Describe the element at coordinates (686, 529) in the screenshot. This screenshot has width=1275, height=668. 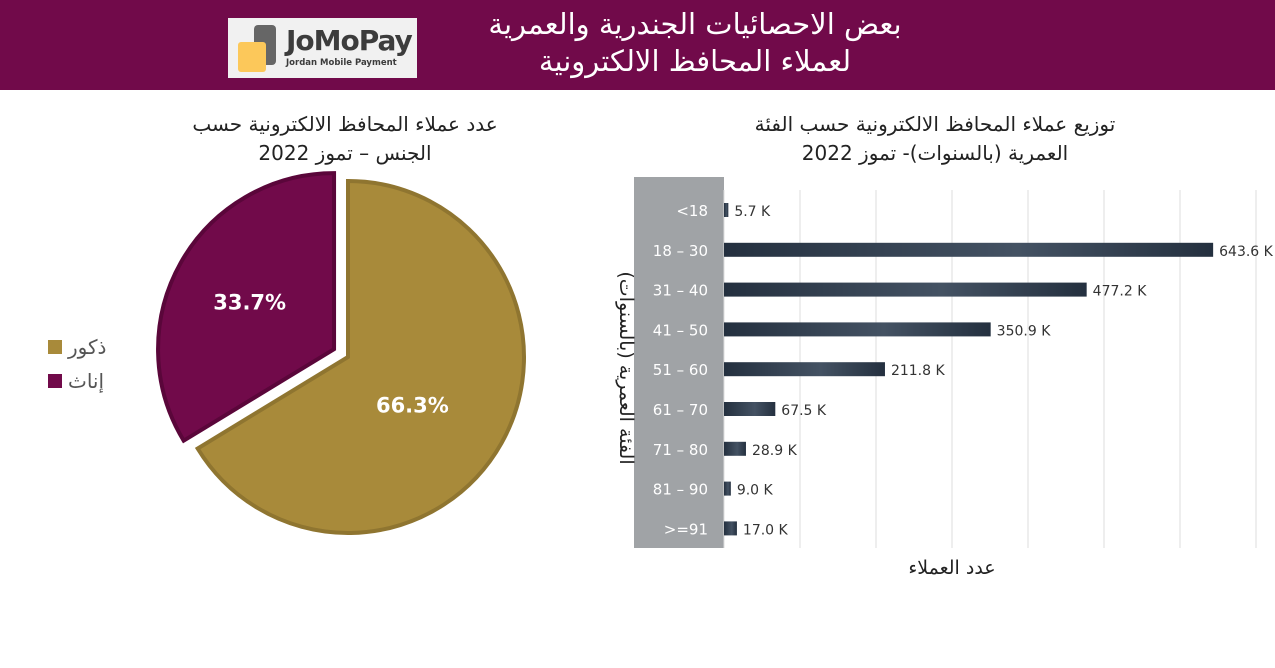
I see `category-label: >=91` at that location.